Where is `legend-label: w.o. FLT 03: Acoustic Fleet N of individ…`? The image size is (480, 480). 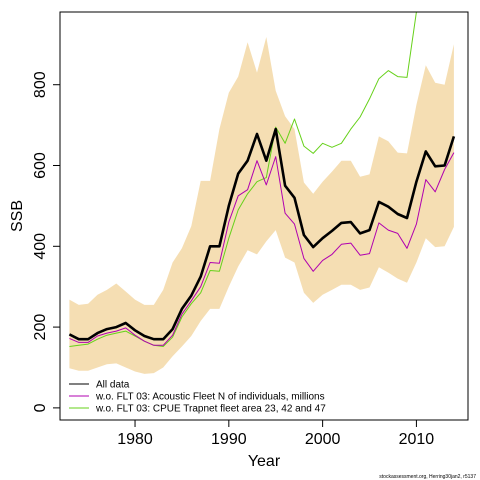 legend-label: w.o. FLT 03: Acoustic Fleet N of individ… is located at coordinates (210, 397).